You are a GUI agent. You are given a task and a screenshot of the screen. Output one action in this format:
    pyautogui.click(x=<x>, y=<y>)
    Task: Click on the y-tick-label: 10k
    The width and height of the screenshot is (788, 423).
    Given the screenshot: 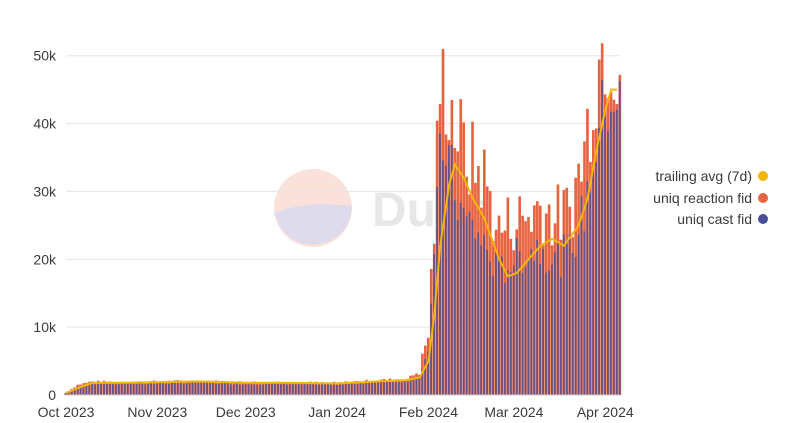 What is the action you would take?
    pyautogui.click(x=45, y=327)
    